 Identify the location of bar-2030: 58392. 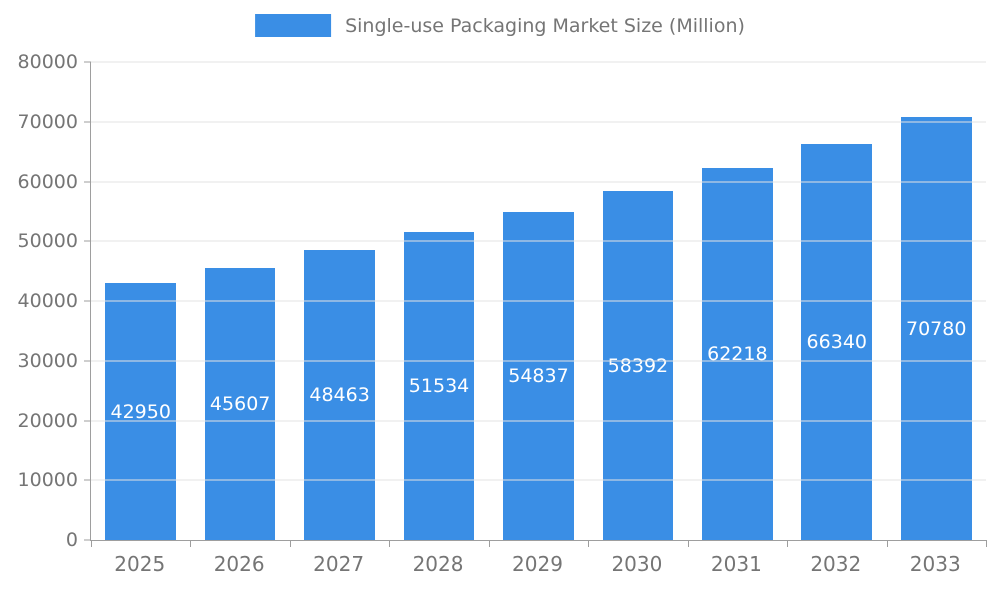
(638, 365).